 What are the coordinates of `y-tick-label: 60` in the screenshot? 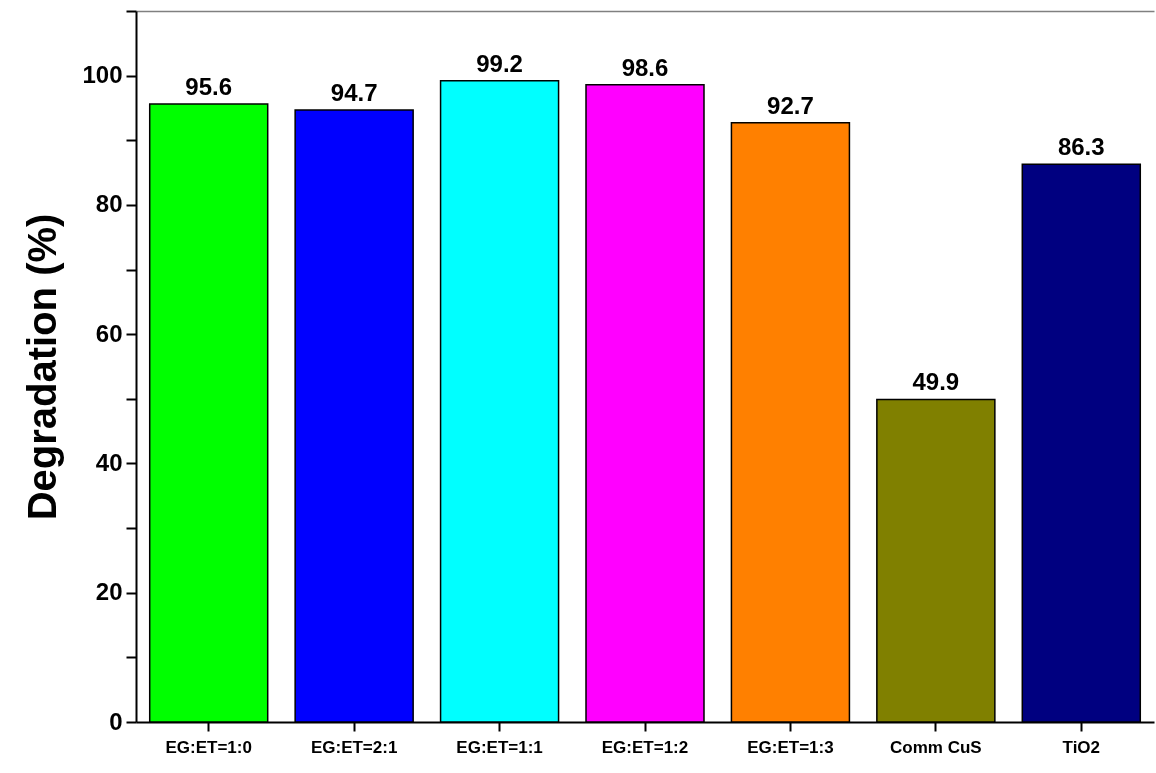 It's located at (109, 333).